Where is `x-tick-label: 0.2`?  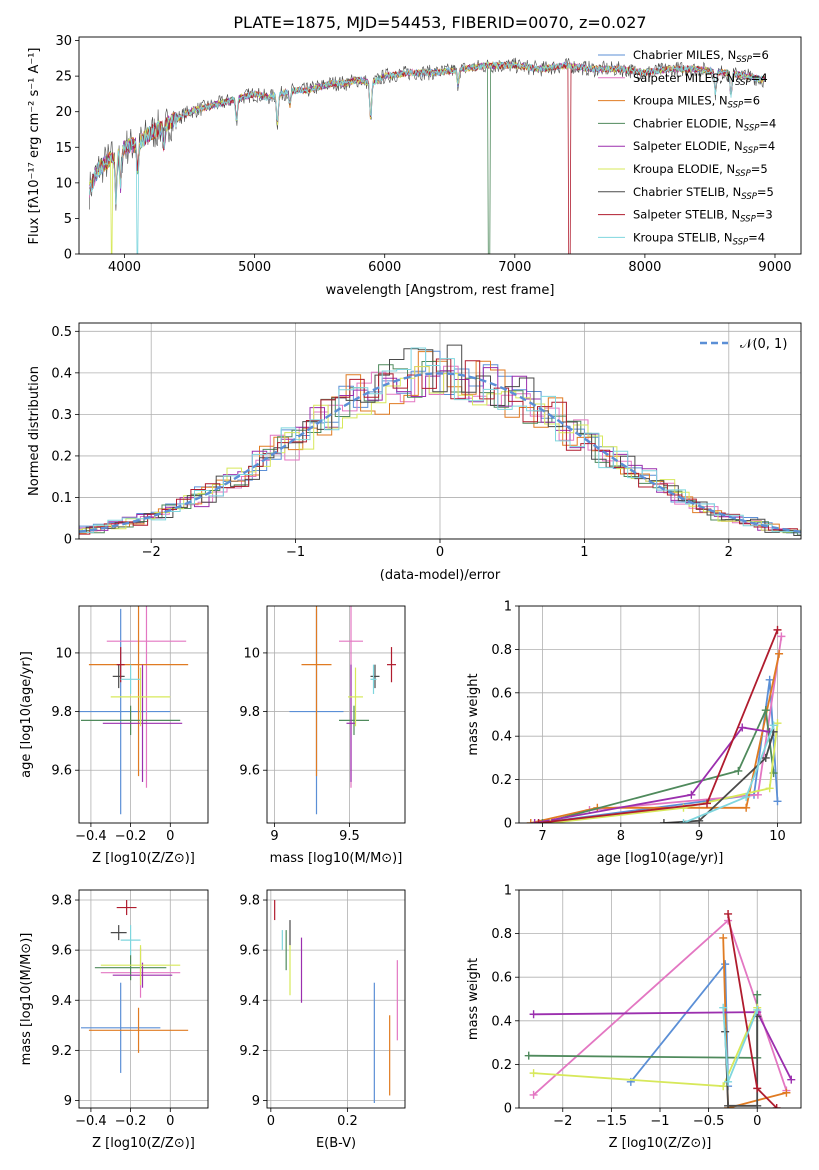 x-tick-label: 0.2 is located at coordinates (347, 1121).